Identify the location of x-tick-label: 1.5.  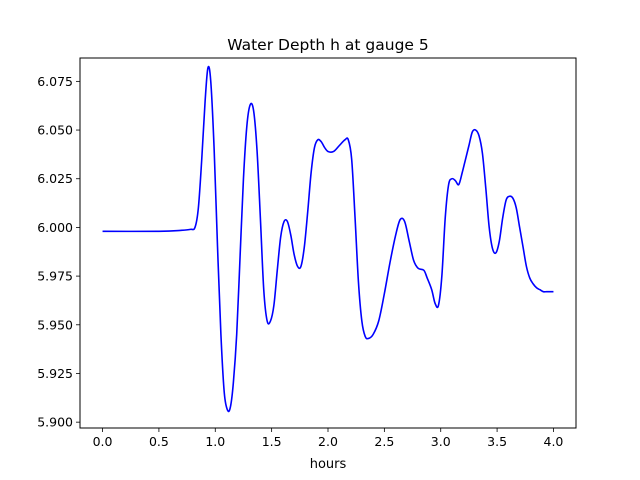
(272, 441).